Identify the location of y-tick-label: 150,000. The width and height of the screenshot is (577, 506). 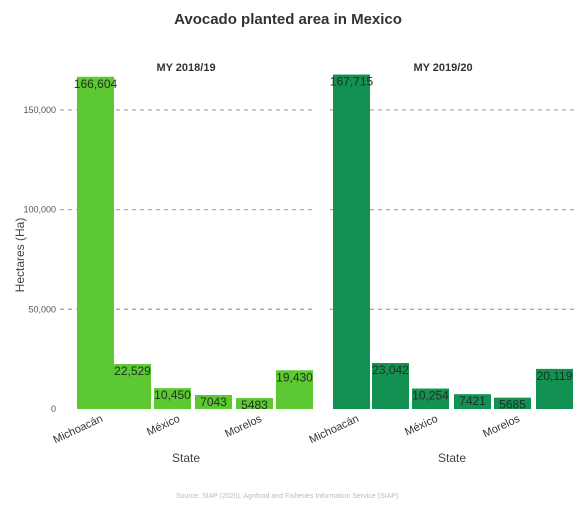
(39, 110).